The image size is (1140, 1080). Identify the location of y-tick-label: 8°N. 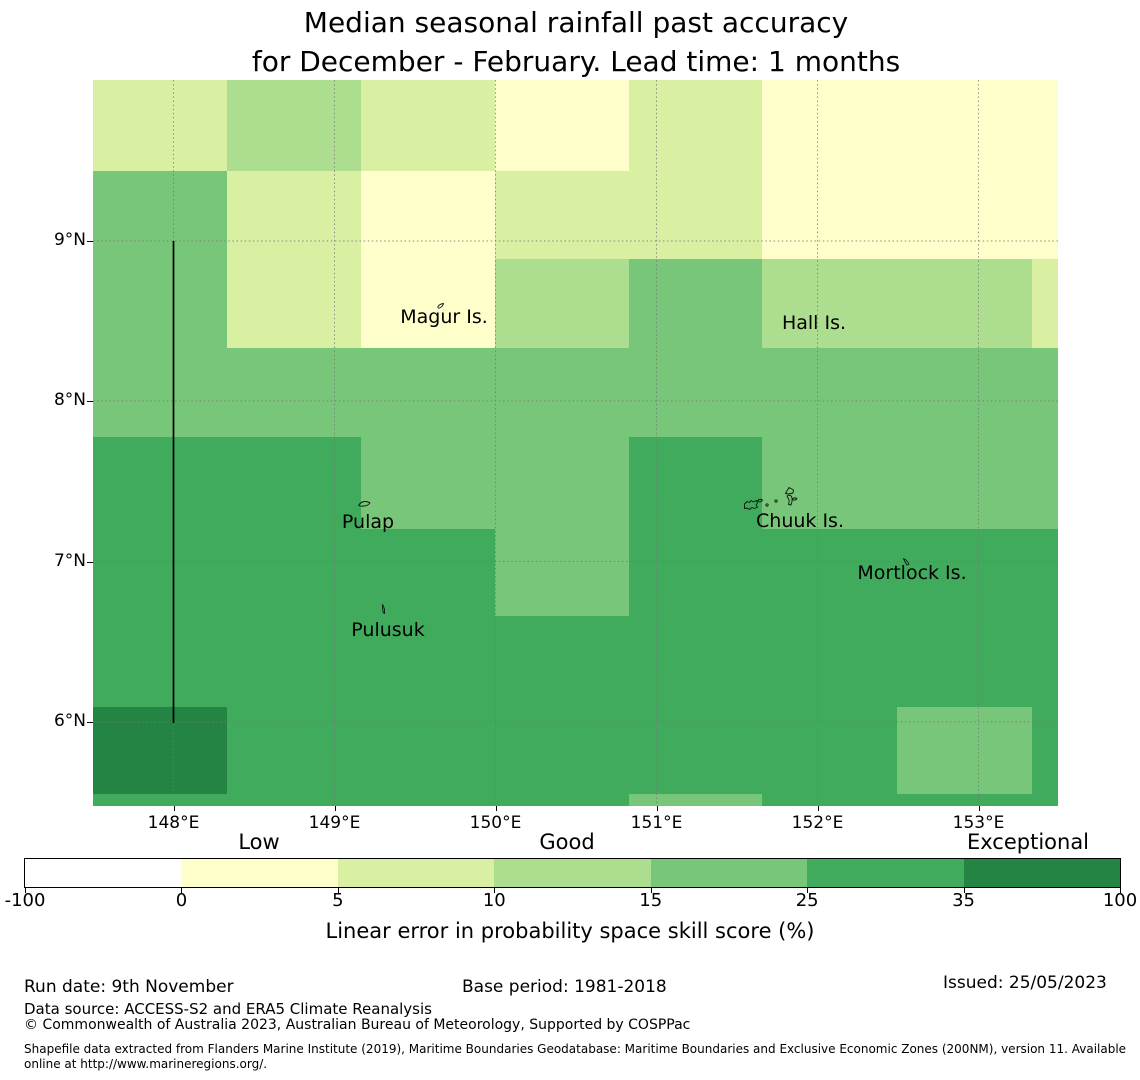
(69, 400).